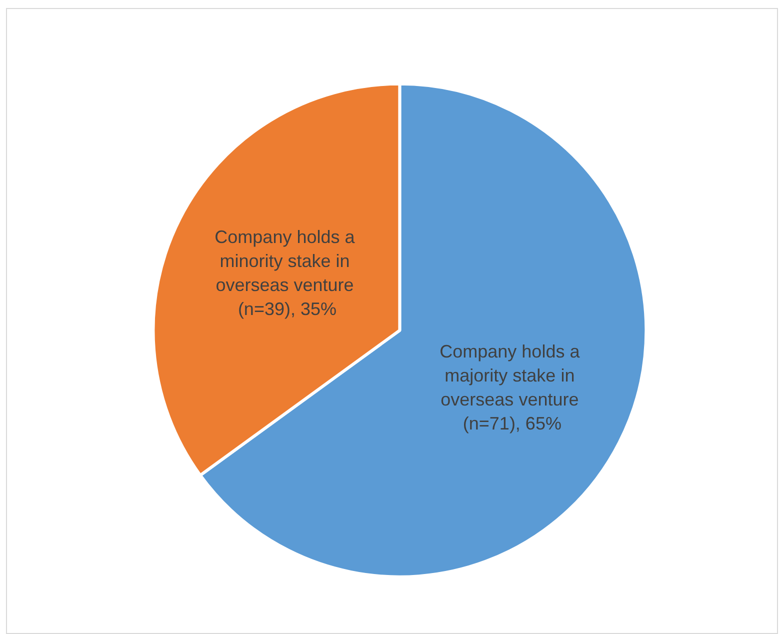 The width and height of the screenshot is (780, 634). Describe the element at coordinates (287, 273) in the screenshot. I see `slice-label: Company holds a minority stake in overseas venture (n=39), 35%` at that location.